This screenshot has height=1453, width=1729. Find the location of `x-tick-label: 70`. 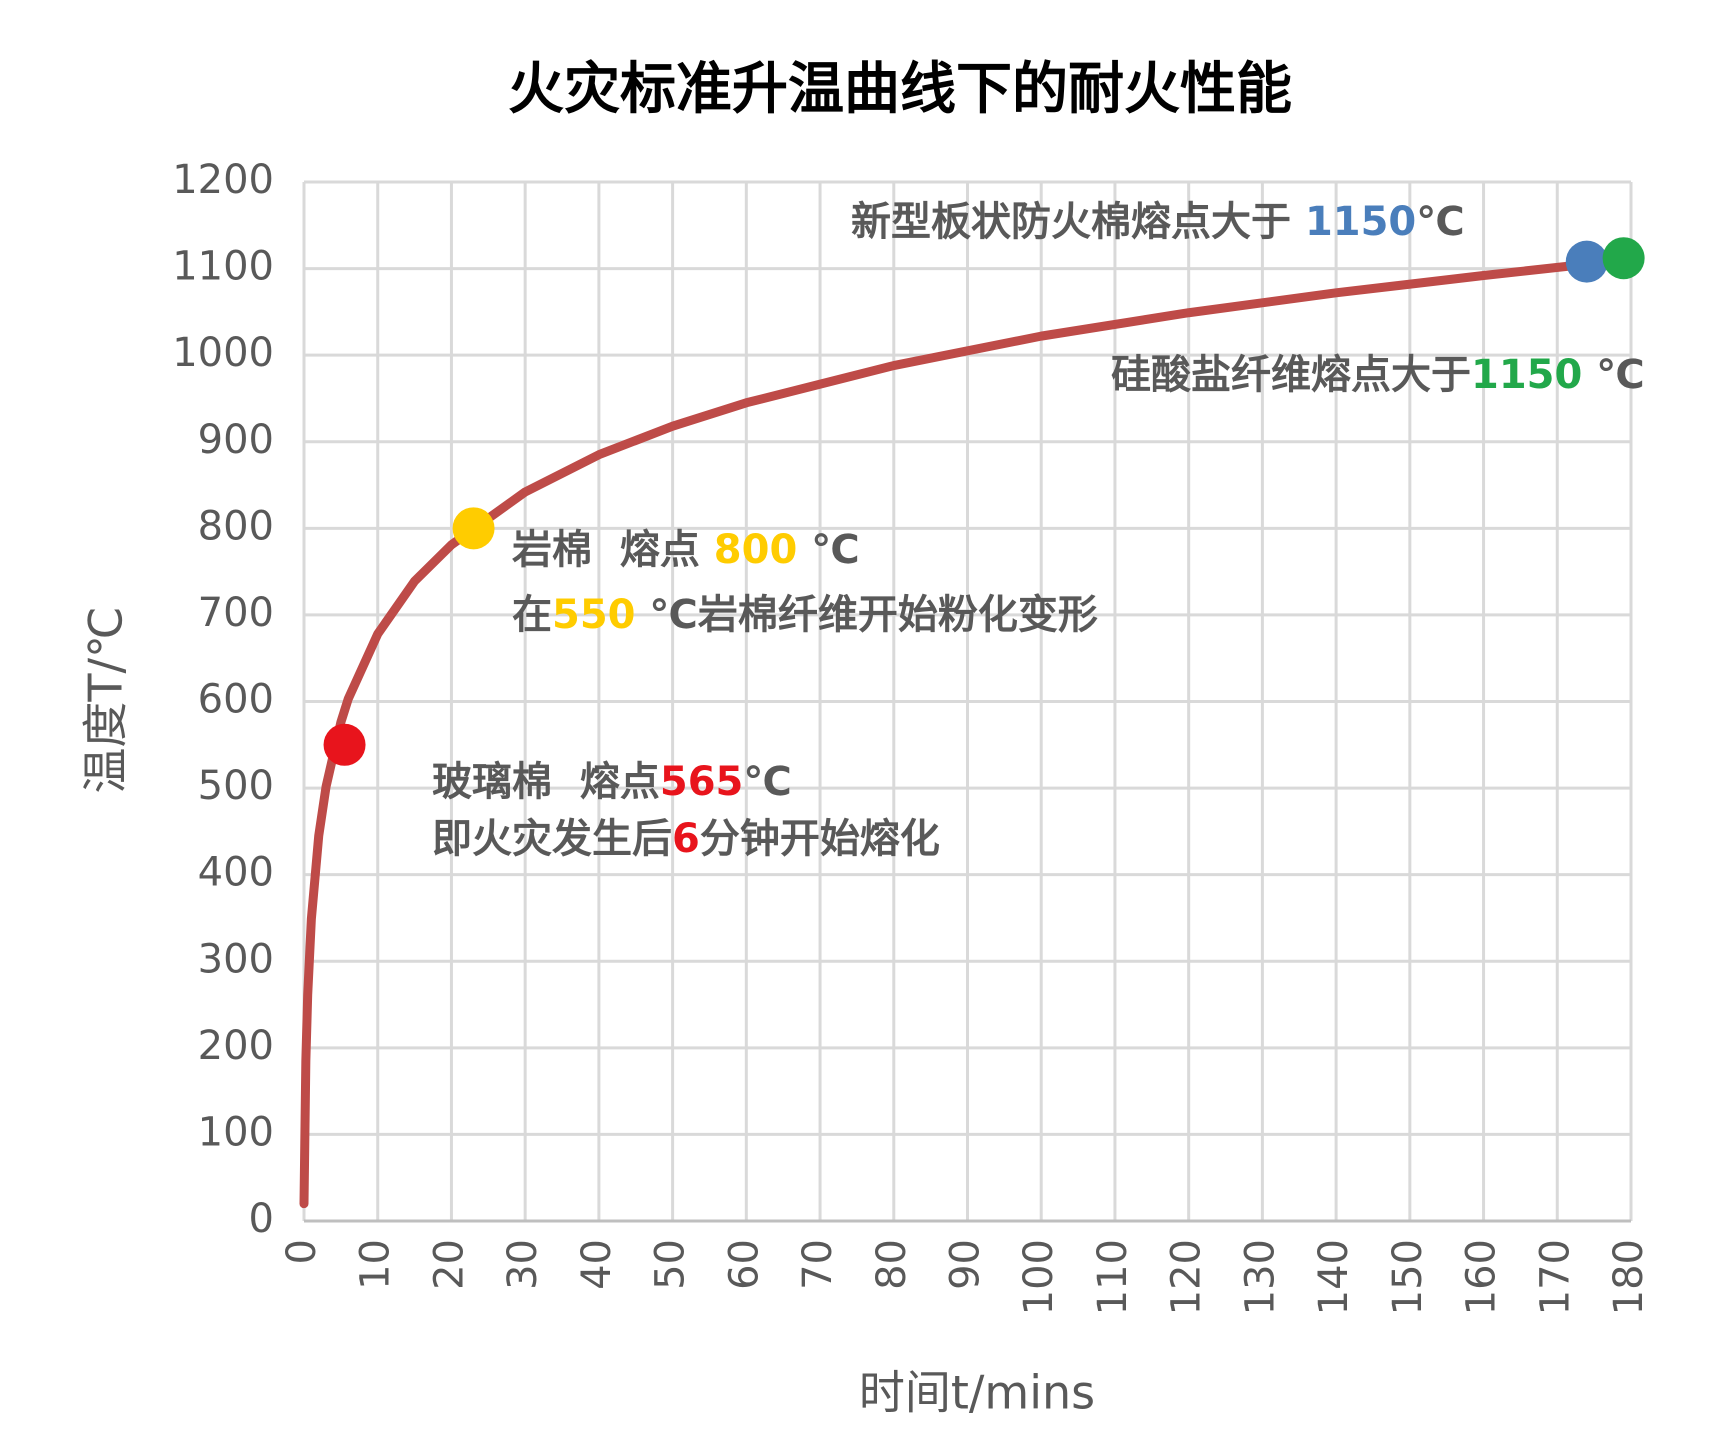

x-tick-label: 70 is located at coordinates (818, 1264).